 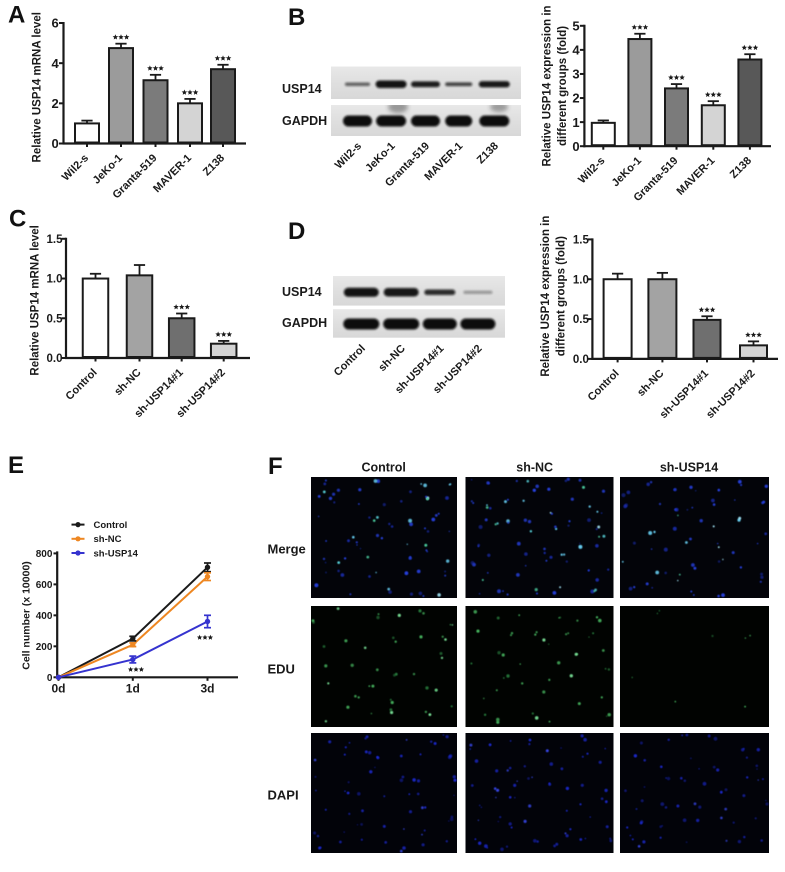 What do you see at coordinates (54, 23) in the screenshot?
I see `svg-text: 6` at bounding box center [54, 23].